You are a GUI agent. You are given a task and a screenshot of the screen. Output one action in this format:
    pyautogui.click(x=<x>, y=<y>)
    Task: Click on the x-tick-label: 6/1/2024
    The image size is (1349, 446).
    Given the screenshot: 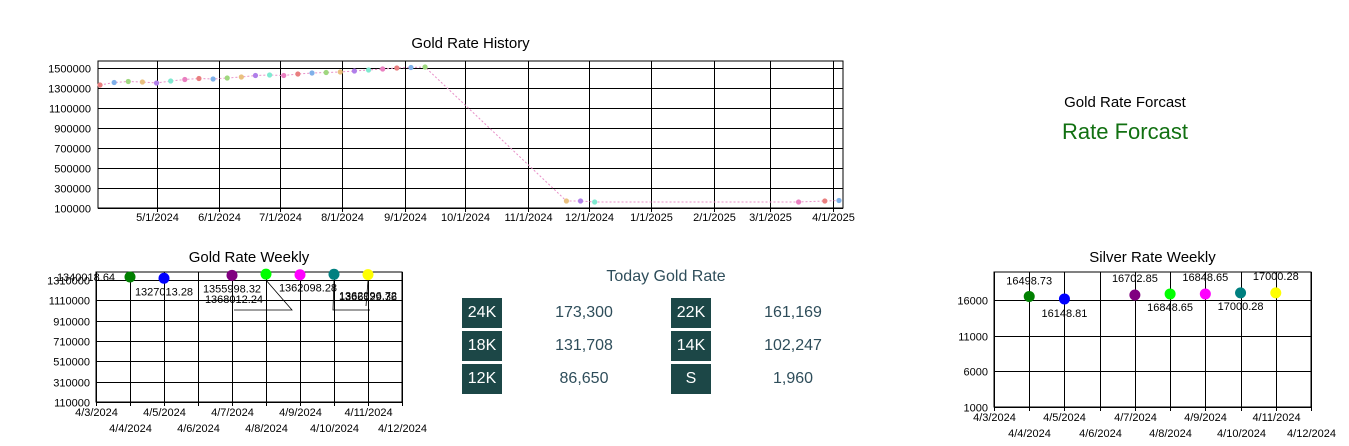 What is the action you would take?
    pyautogui.click(x=219, y=218)
    